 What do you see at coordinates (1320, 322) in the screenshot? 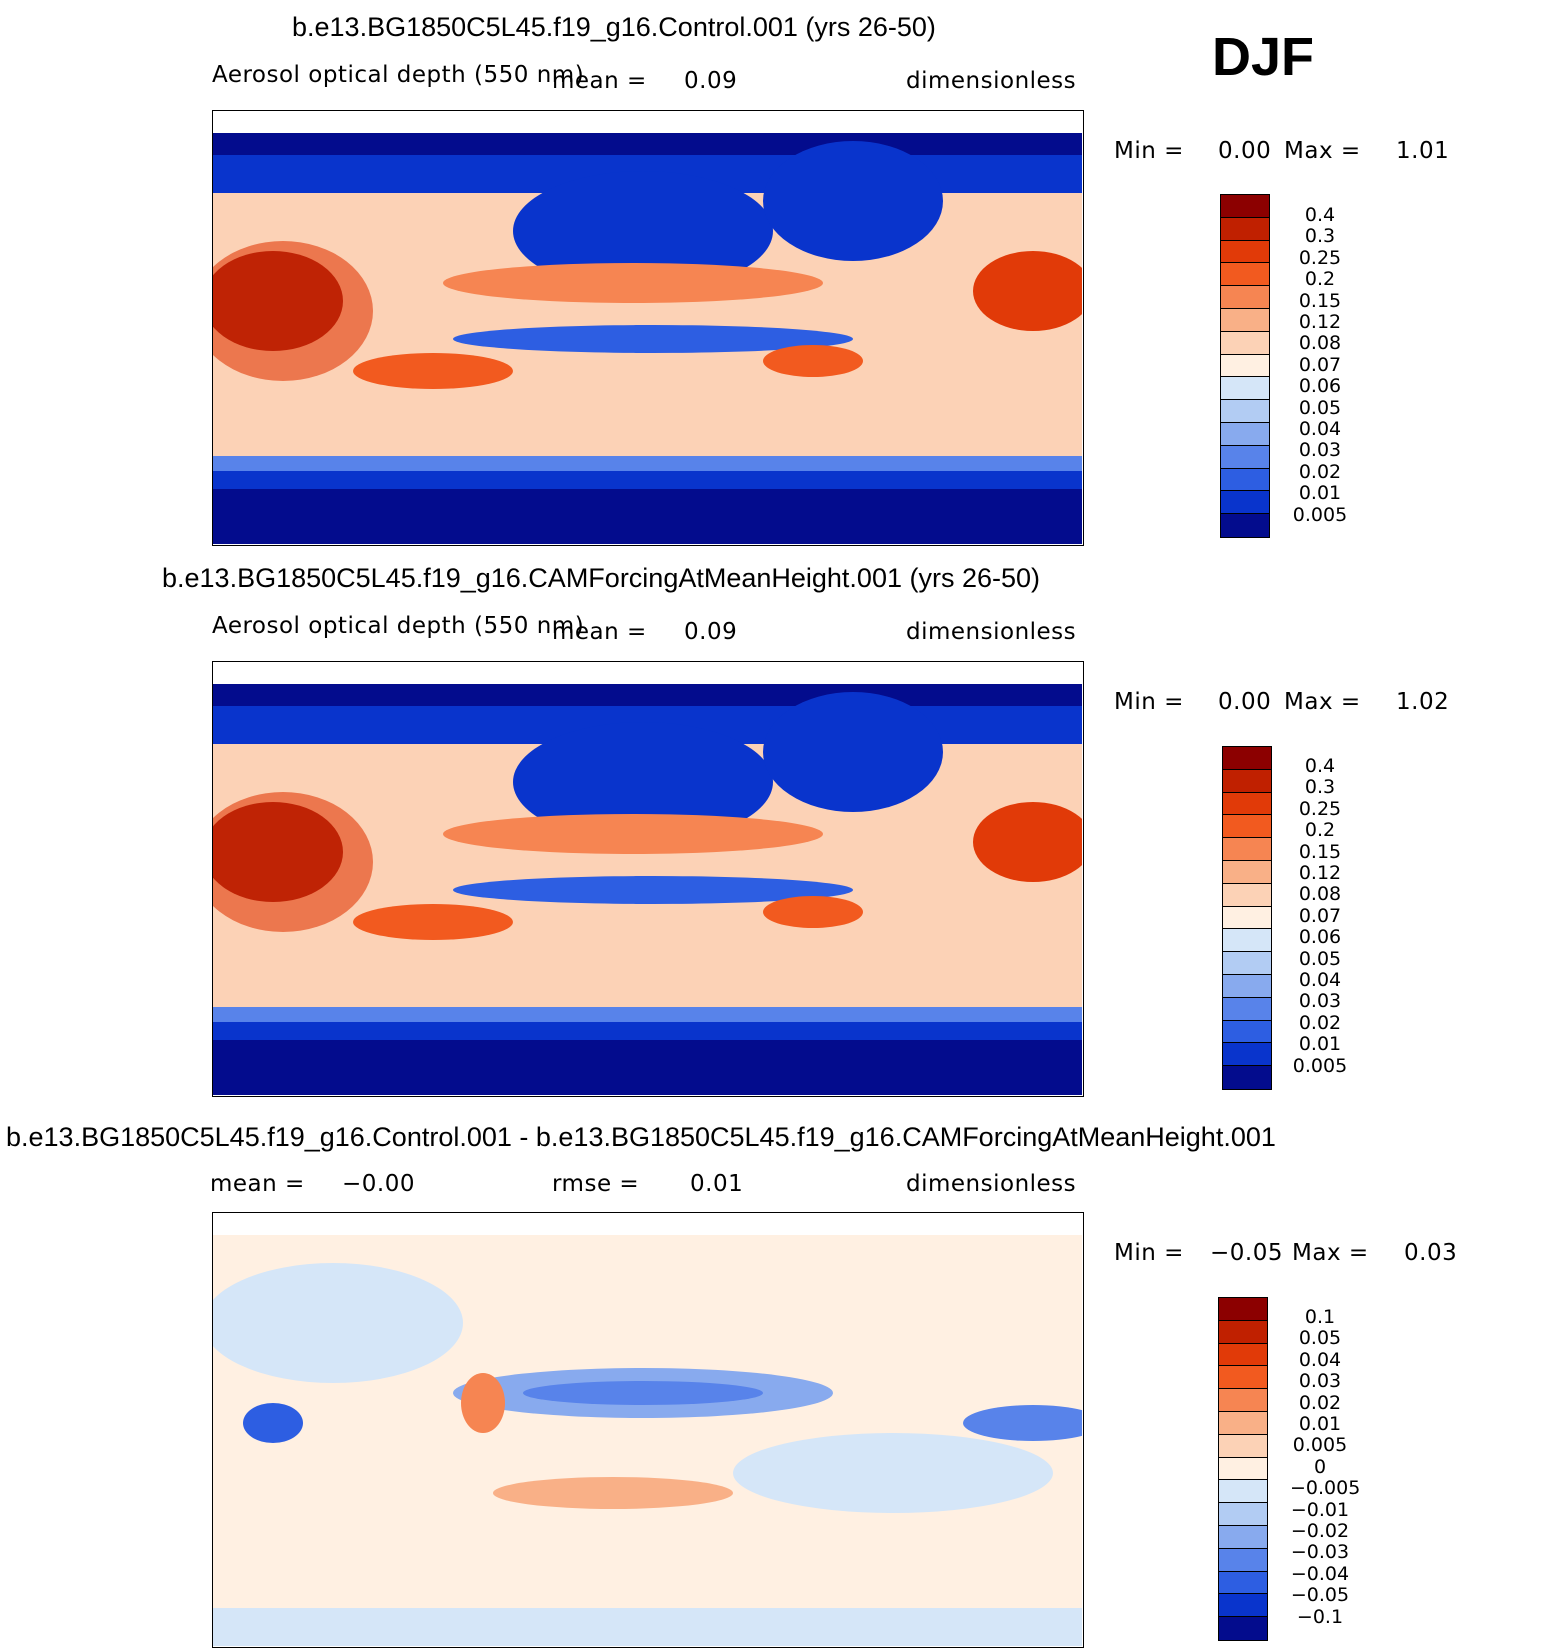
I see `colorbar-tick-label: 0.12` at bounding box center [1320, 322].